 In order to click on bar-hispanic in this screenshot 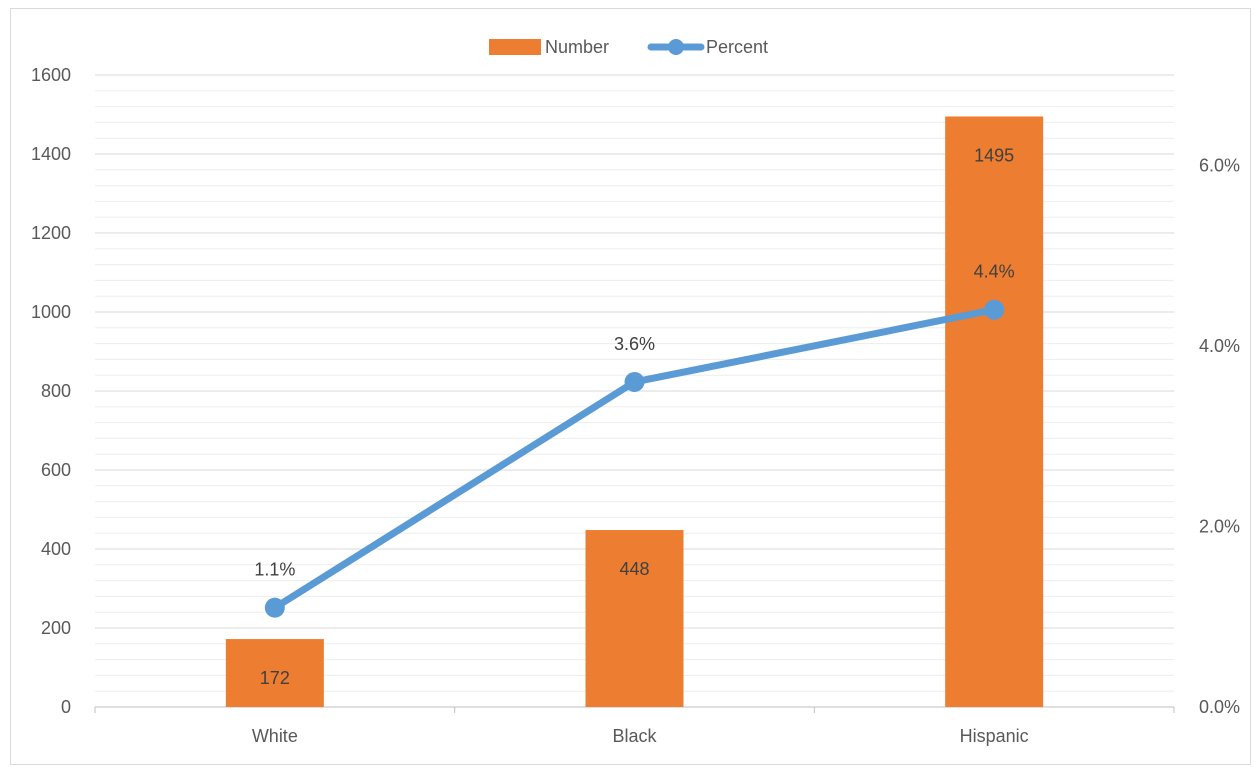, I will do `click(994, 412)`.